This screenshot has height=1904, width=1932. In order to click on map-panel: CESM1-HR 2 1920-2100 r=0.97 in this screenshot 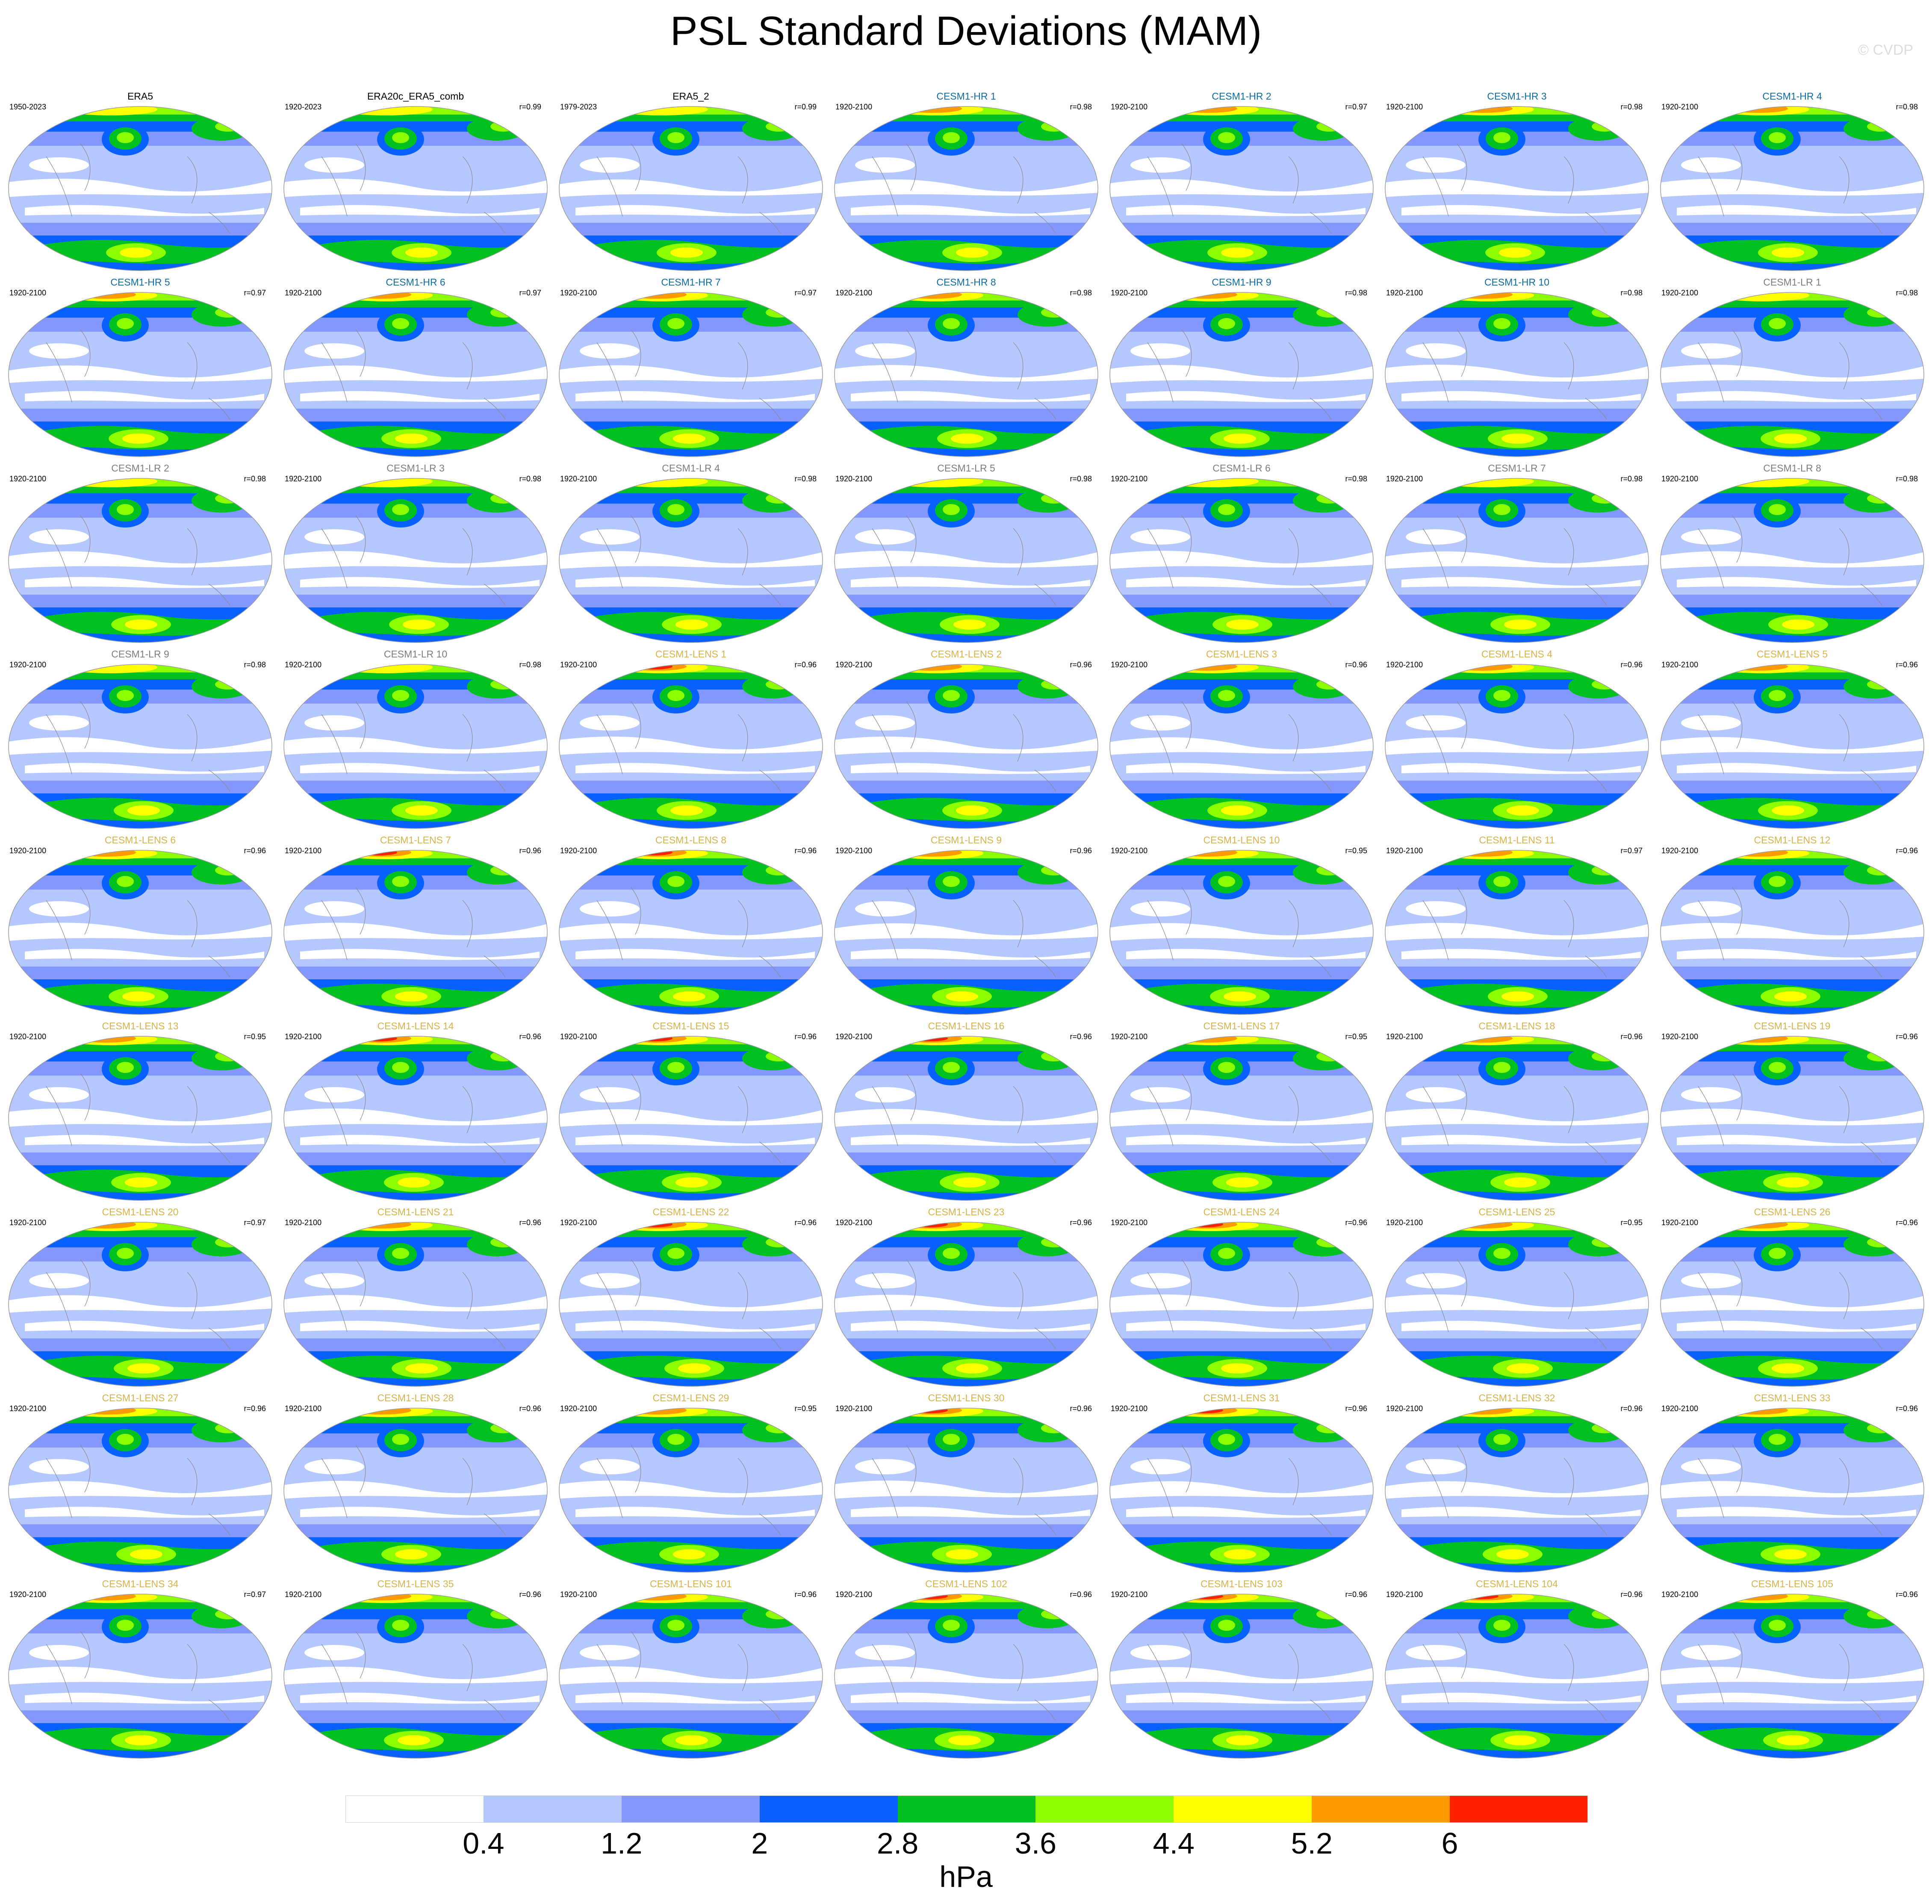, I will do `click(1242, 182)`.